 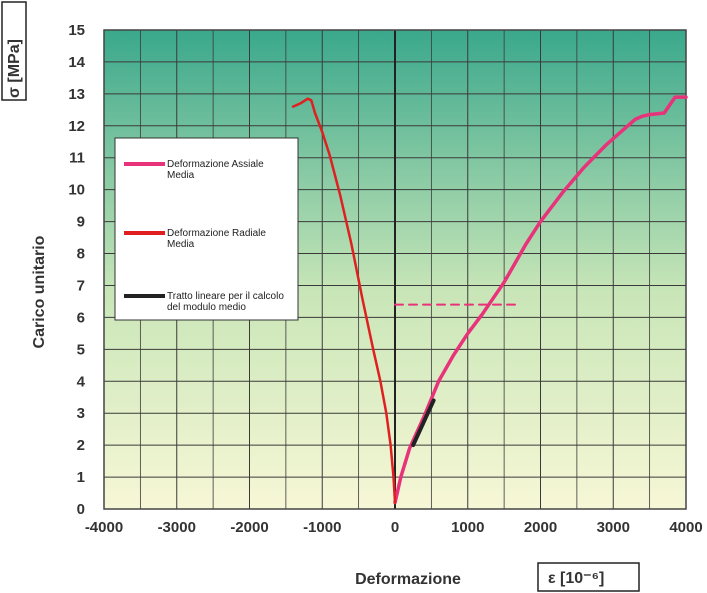 What do you see at coordinates (76, 30) in the screenshot?
I see `y-tick-label-15: 15` at bounding box center [76, 30].